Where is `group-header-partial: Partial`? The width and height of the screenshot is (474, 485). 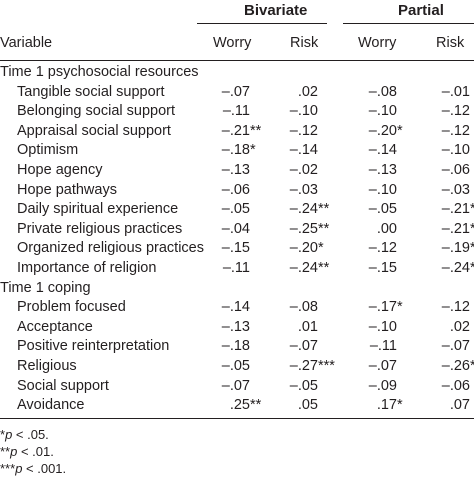 group-header-partial: Partial is located at coordinates (421, 10).